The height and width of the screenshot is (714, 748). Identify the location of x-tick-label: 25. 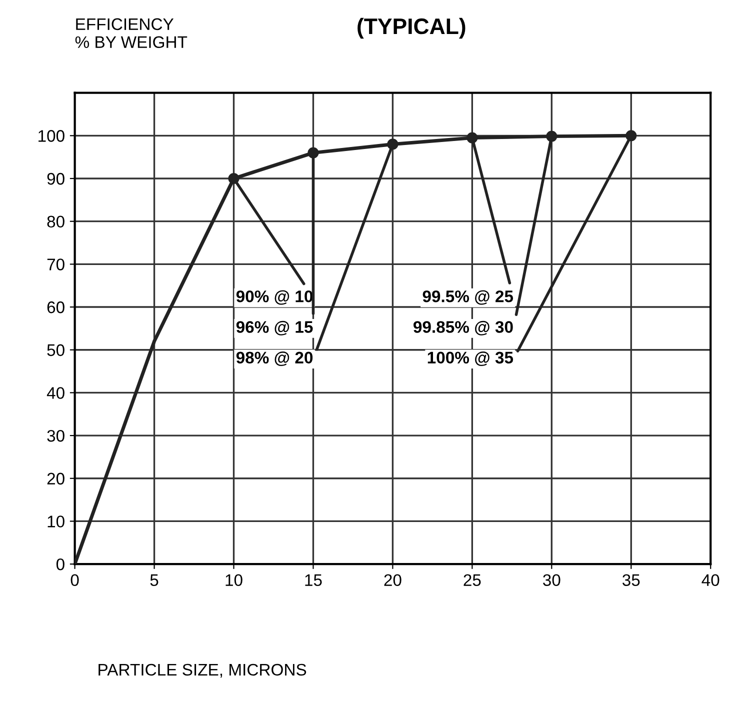
(472, 580).